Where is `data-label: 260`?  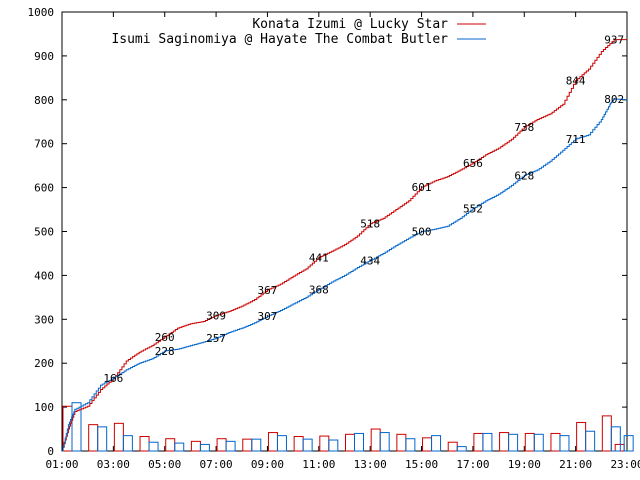 data-label: 260 is located at coordinates (165, 337).